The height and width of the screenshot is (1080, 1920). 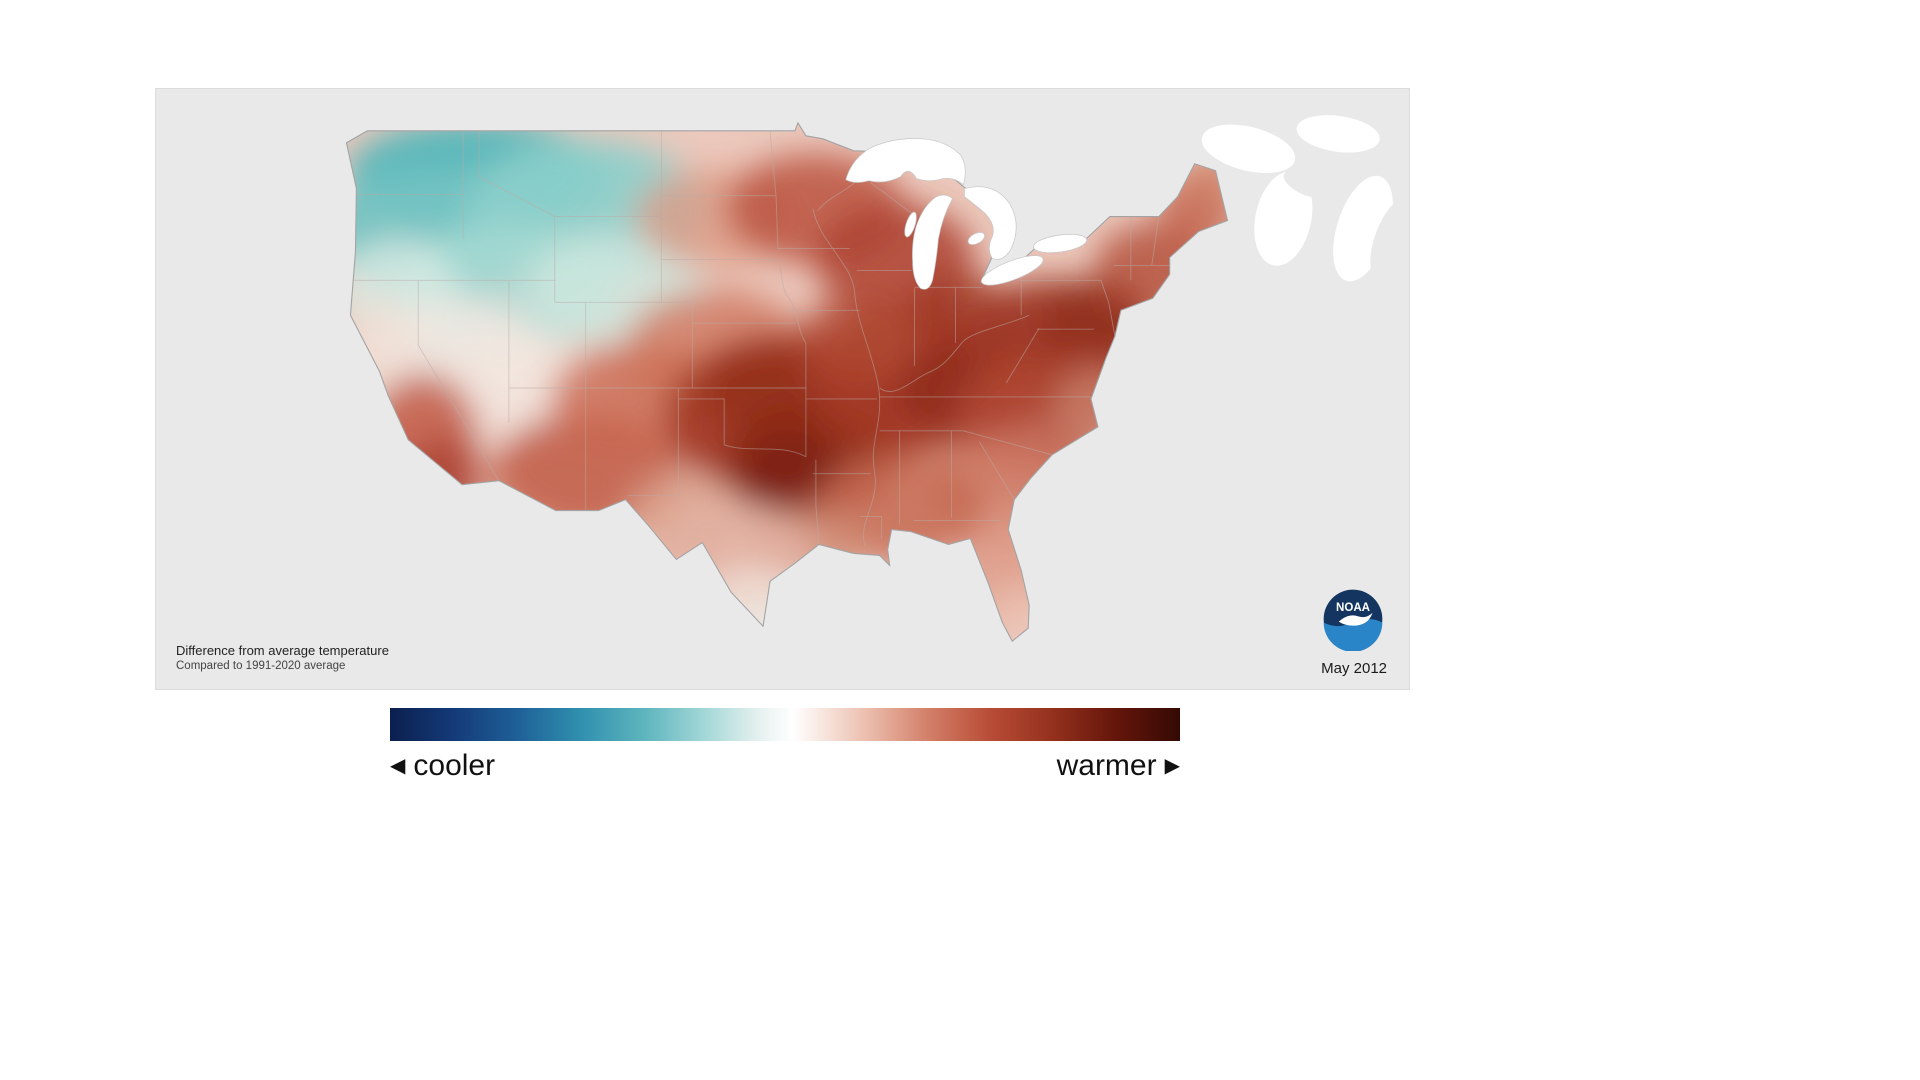 I want to click on legend-labels: ◀ cooler warmer ▶, so click(x=785, y=766).